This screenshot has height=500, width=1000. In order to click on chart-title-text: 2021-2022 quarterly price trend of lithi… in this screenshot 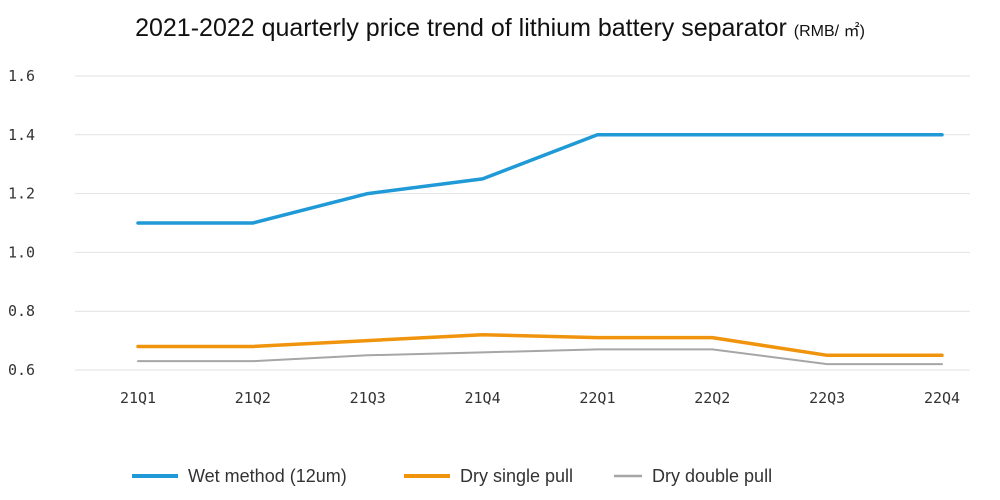, I will do `click(461, 28)`.